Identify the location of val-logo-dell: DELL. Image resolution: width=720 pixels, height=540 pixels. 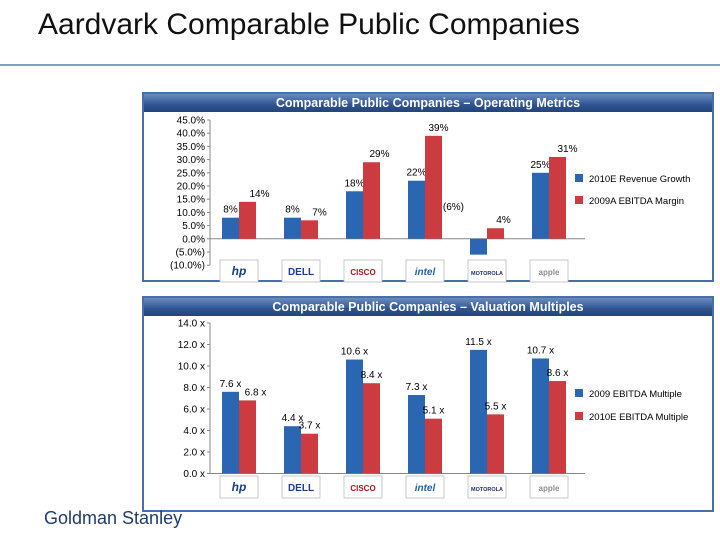
(301, 488).